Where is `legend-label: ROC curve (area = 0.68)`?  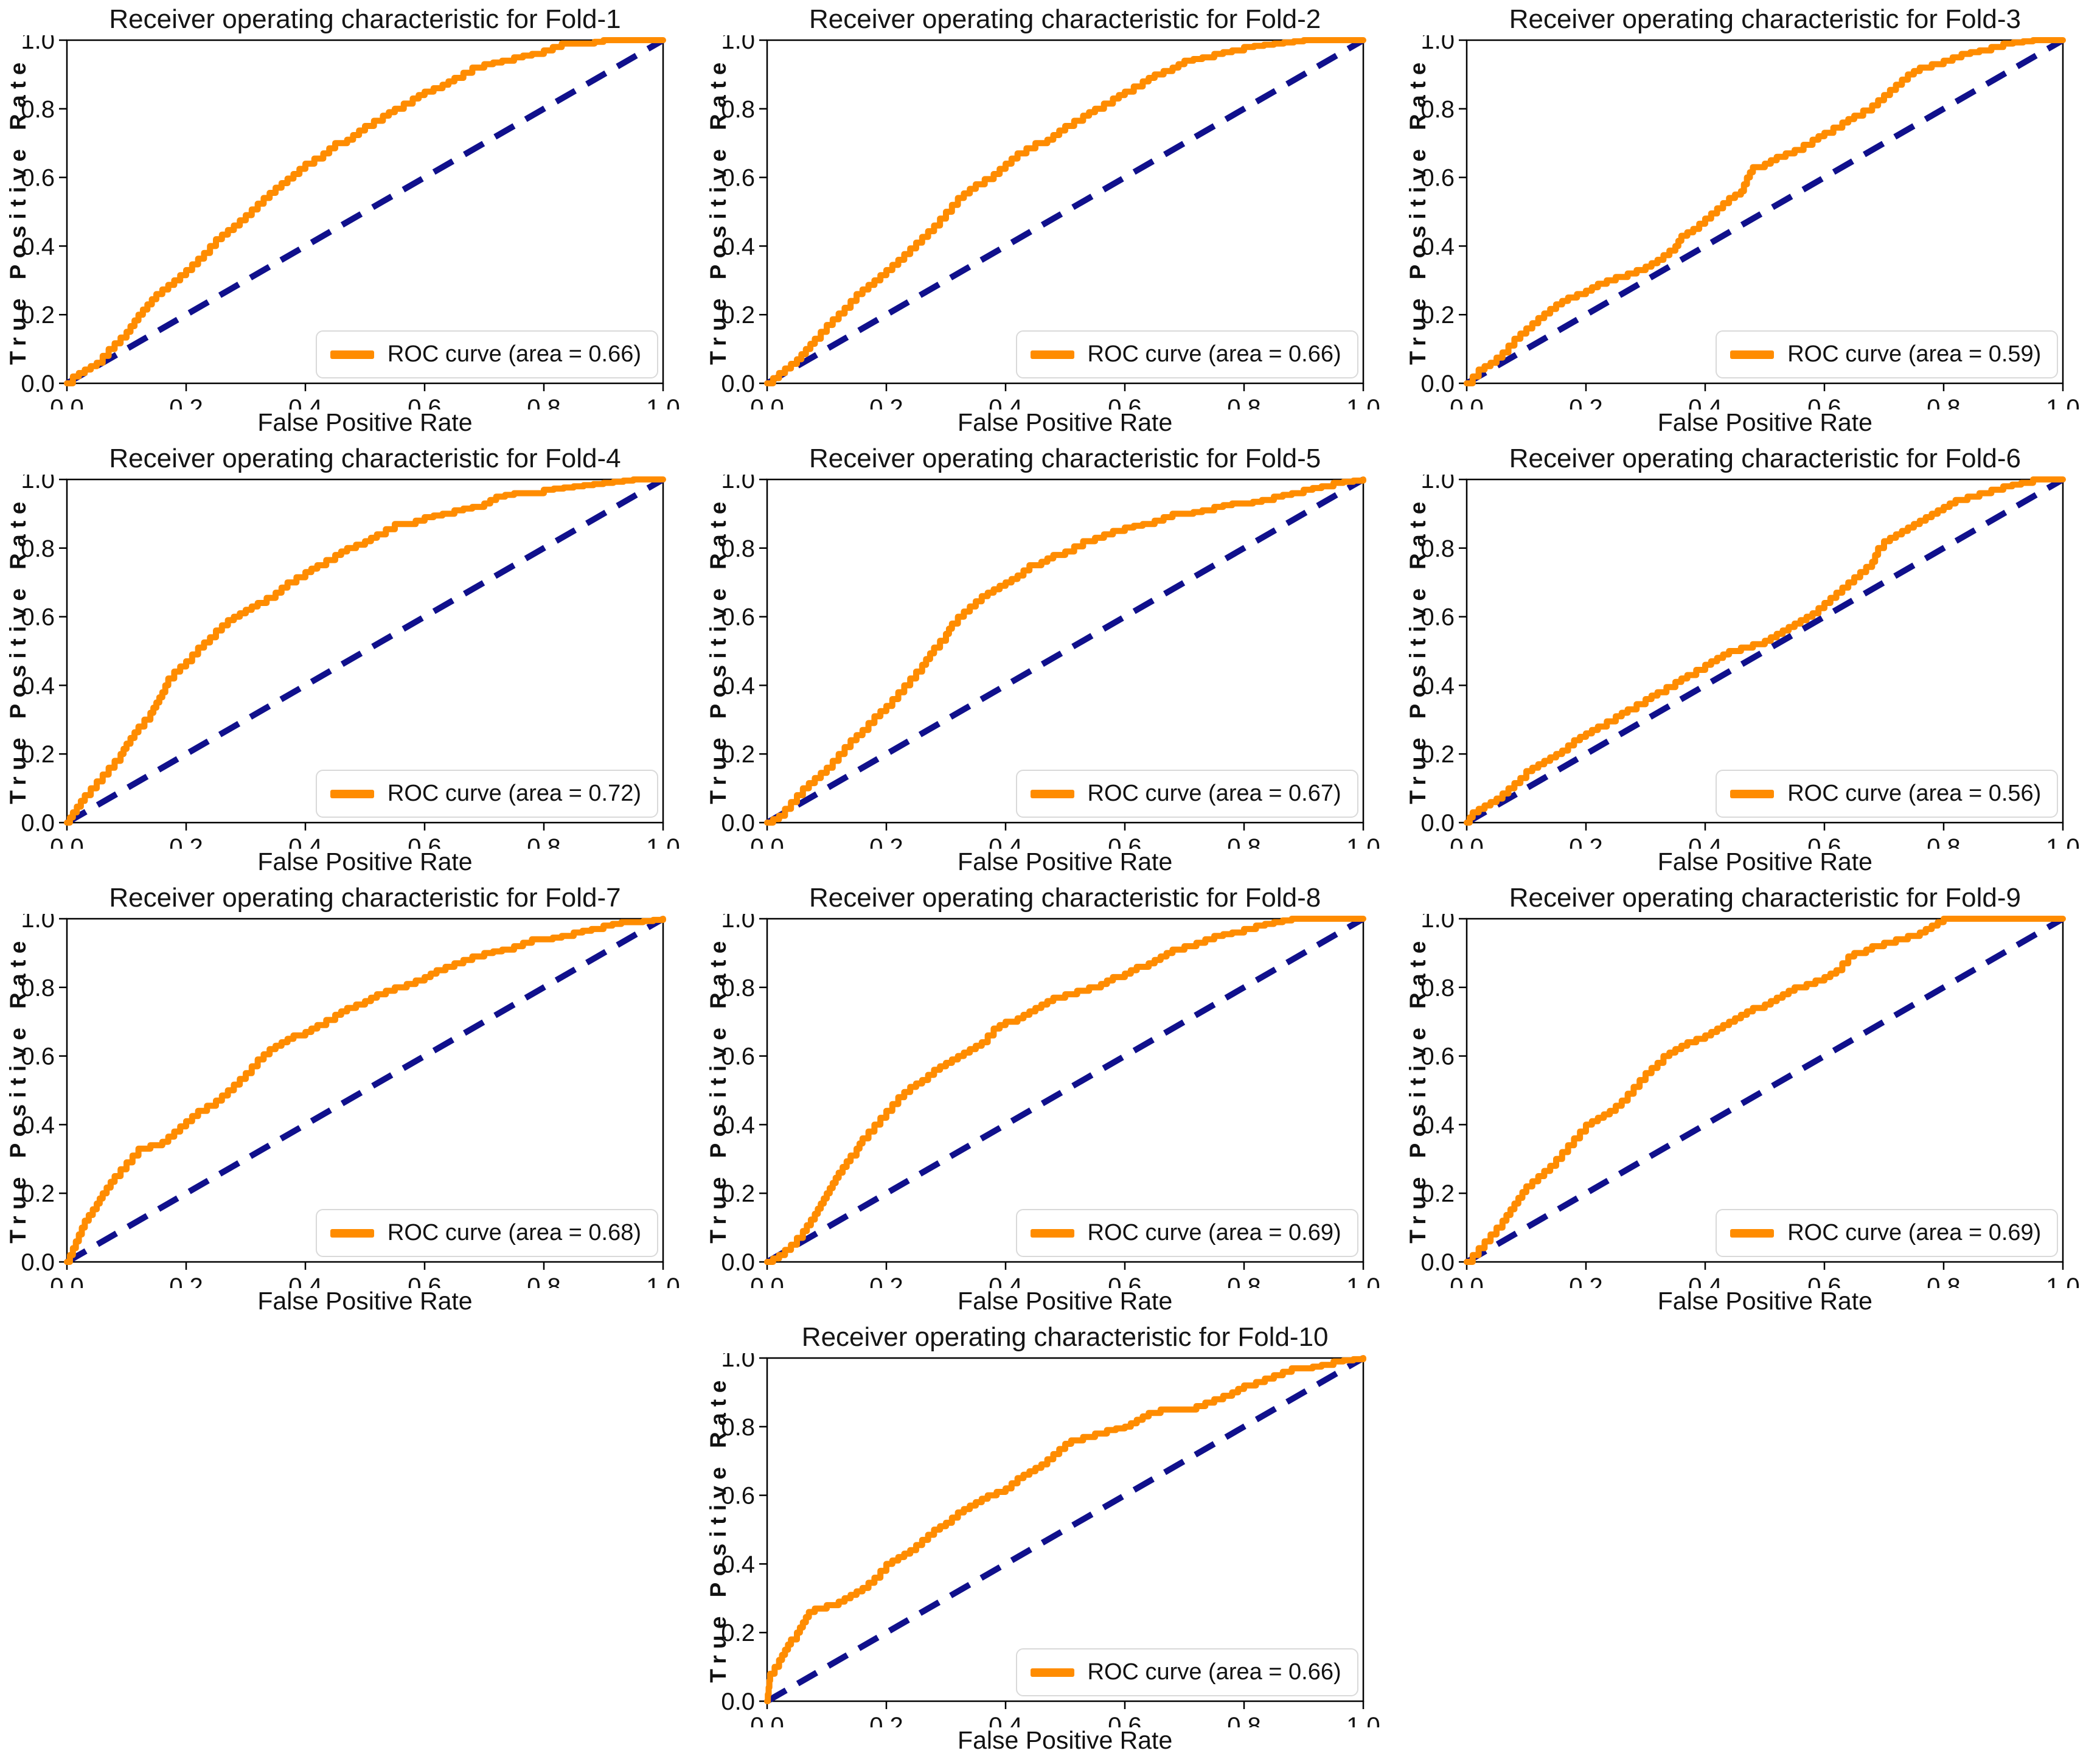 legend-label: ROC curve (area = 0.68) is located at coordinates (514, 1232).